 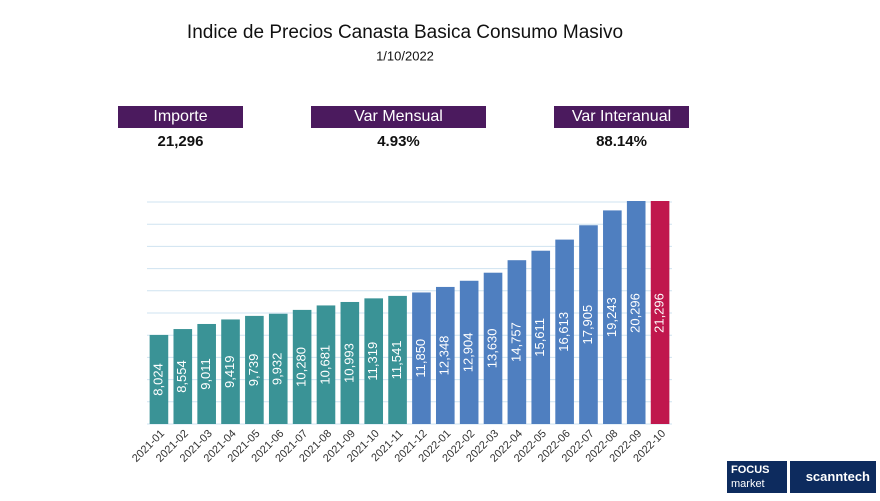 I want to click on value-label: 11,319, so click(x=372, y=361).